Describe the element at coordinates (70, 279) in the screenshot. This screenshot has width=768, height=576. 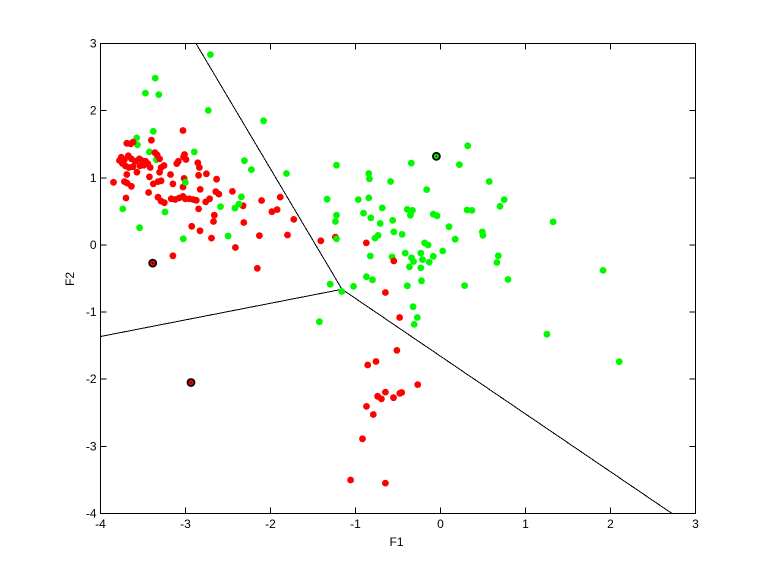
I see `svg-text: F2` at that location.